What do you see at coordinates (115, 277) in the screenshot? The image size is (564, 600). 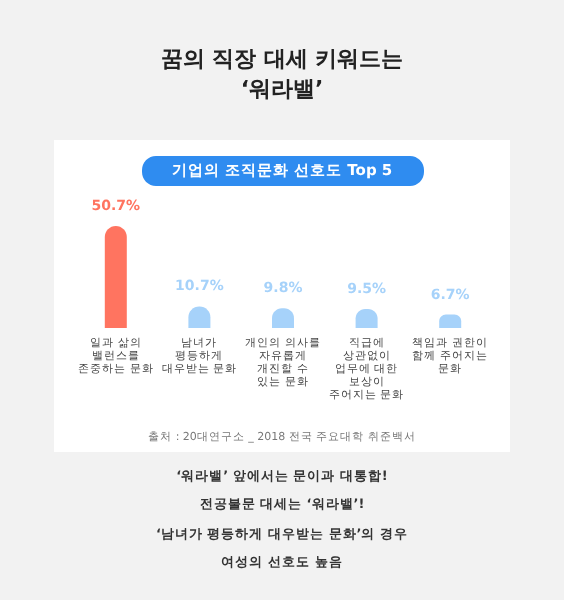 I see `bar` at bounding box center [115, 277].